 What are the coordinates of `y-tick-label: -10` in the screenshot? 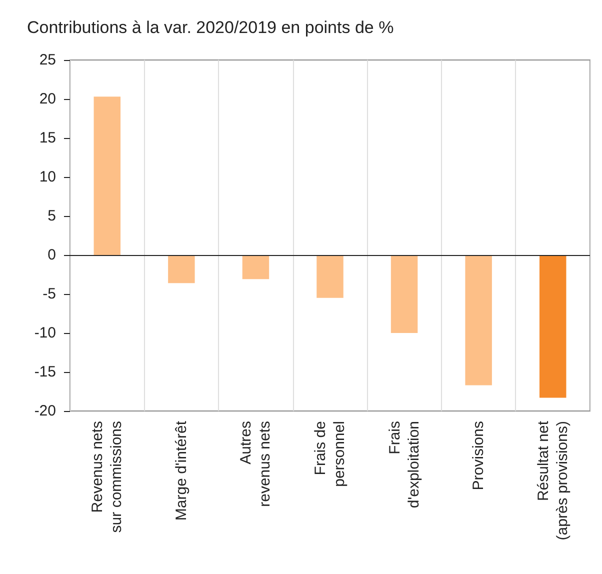 It's located at (45, 333).